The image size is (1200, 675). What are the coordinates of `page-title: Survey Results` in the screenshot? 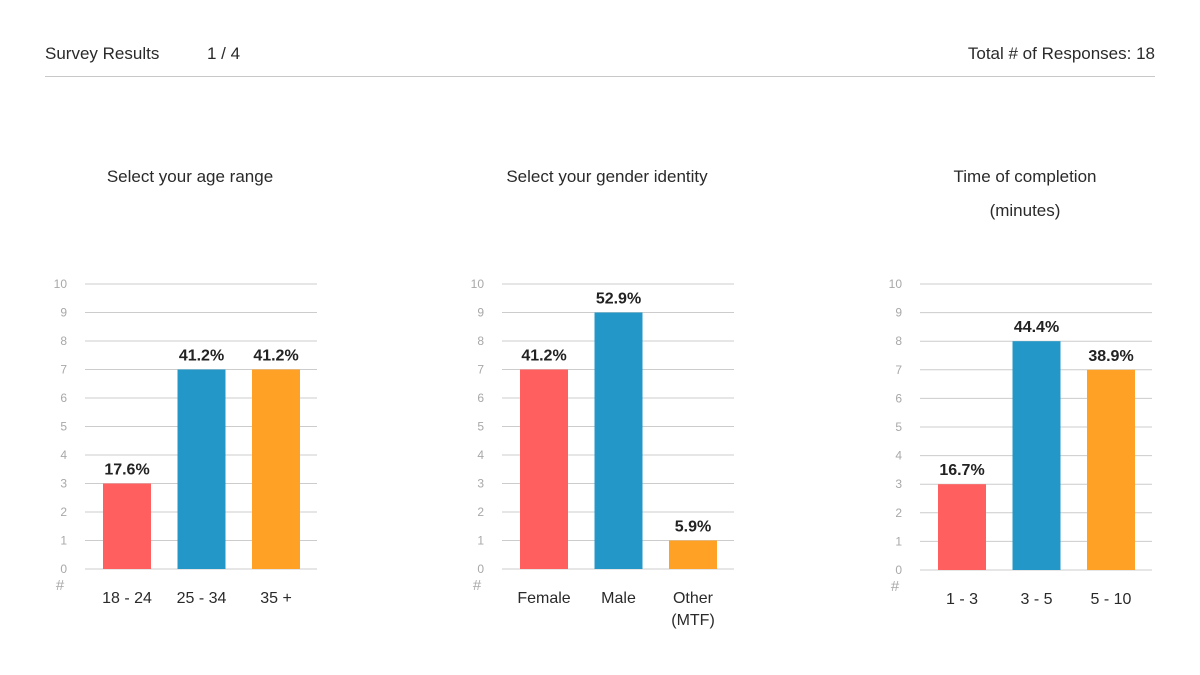 It's located at (102, 53).